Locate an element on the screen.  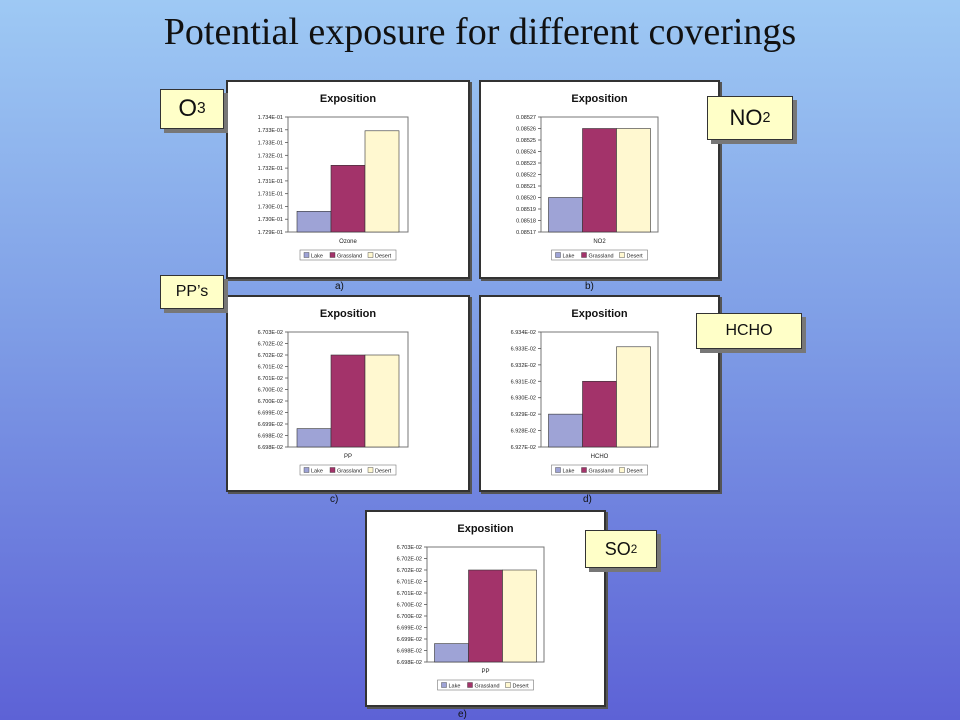
tag-no2: NO 2 is located at coordinates (750, 118).